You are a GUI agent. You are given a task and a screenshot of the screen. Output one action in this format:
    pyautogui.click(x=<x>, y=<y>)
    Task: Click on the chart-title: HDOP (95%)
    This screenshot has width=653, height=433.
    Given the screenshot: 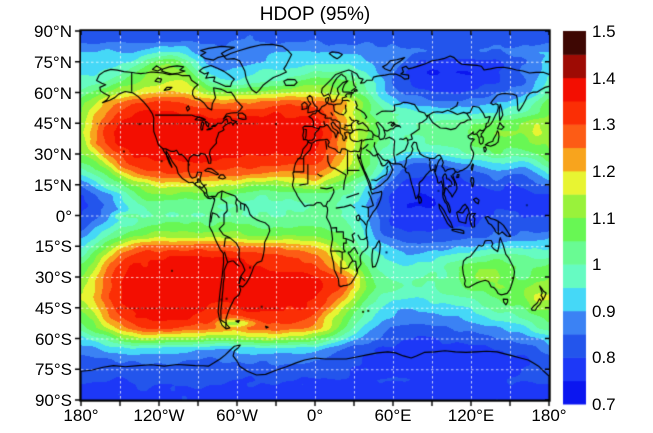 What is the action you would take?
    pyautogui.click(x=315, y=14)
    